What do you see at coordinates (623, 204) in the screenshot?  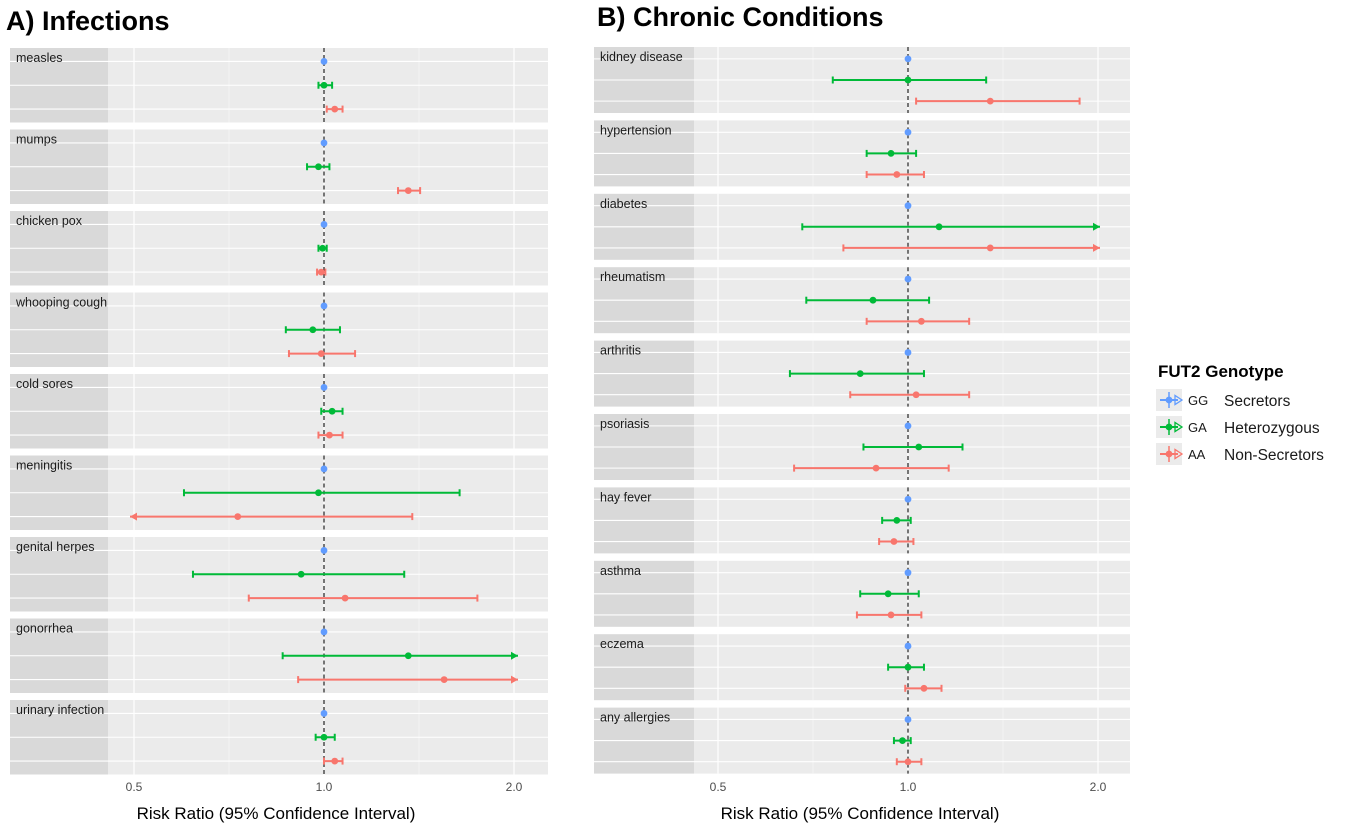 I see `facet-label: diabetes` at bounding box center [623, 204].